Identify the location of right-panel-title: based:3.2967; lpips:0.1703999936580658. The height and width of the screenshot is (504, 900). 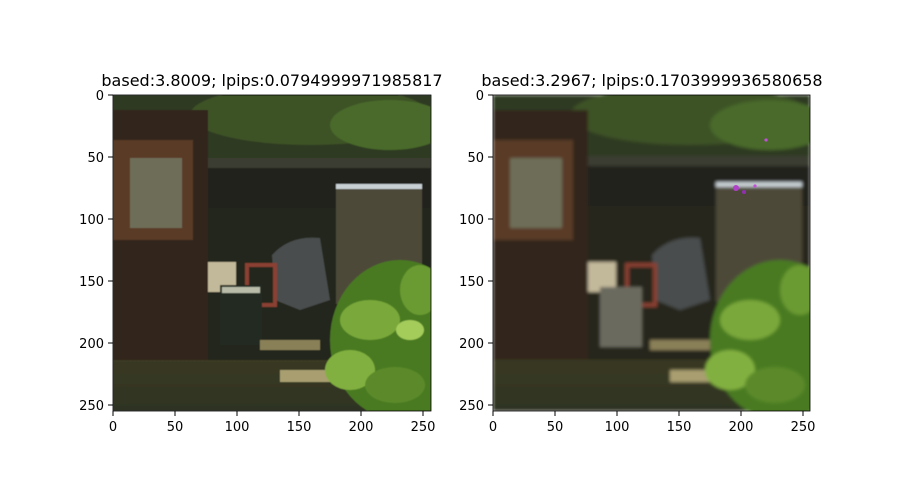
(651, 80).